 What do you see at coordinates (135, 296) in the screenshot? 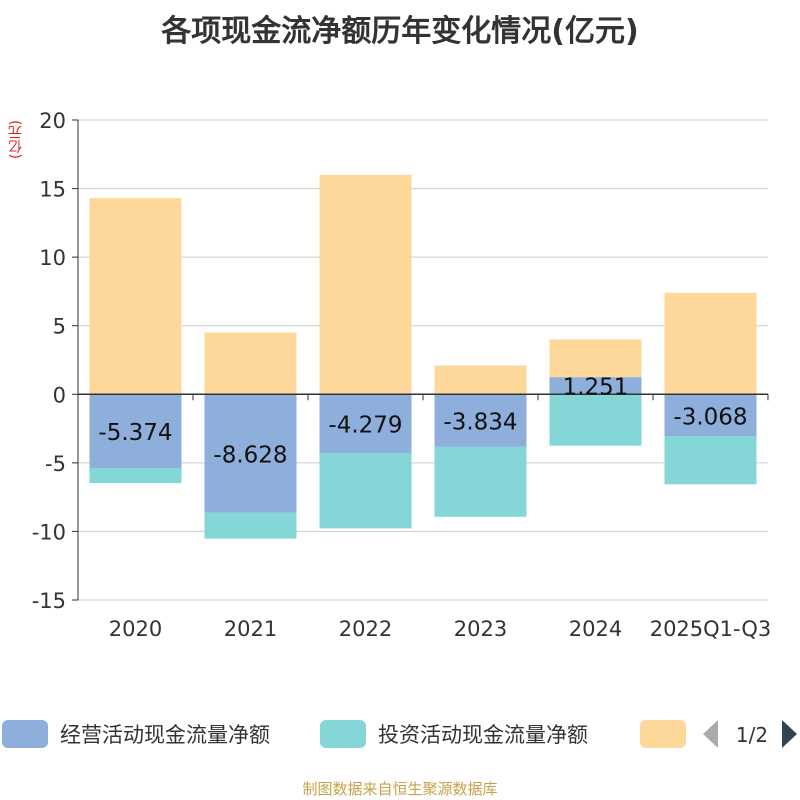
I see `bar-series3-2020` at bounding box center [135, 296].